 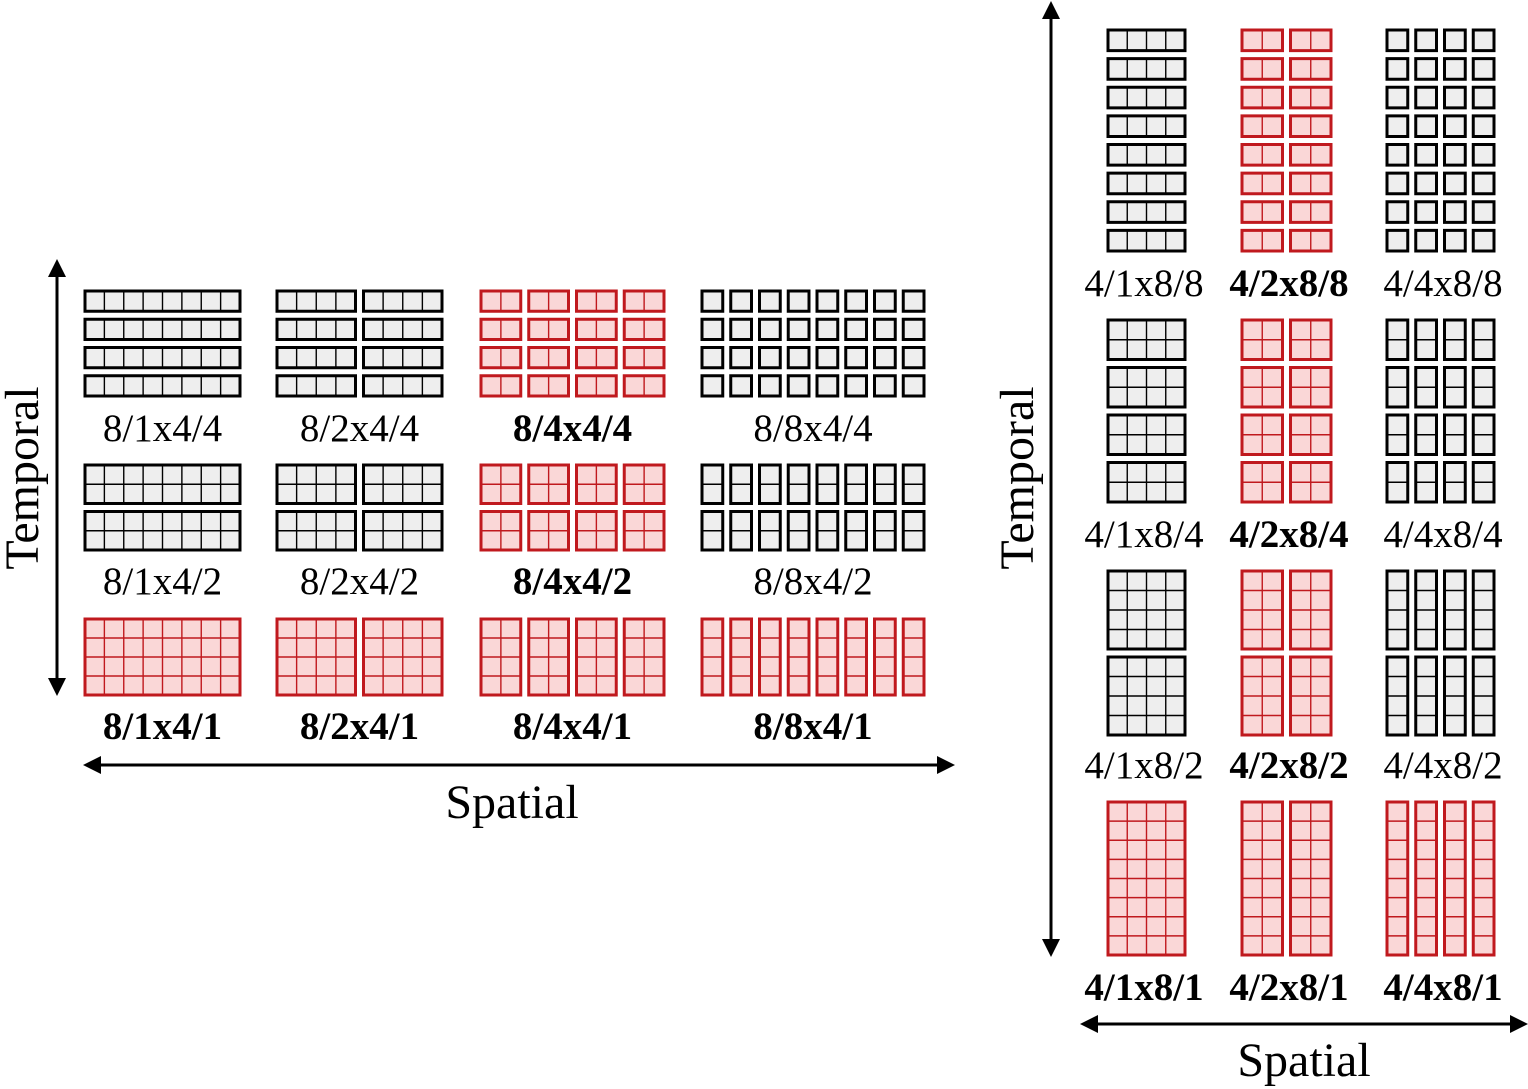 What do you see at coordinates (359, 428) in the screenshot?
I see `config-label: 8/2x4/4` at bounding box center [359, 428].